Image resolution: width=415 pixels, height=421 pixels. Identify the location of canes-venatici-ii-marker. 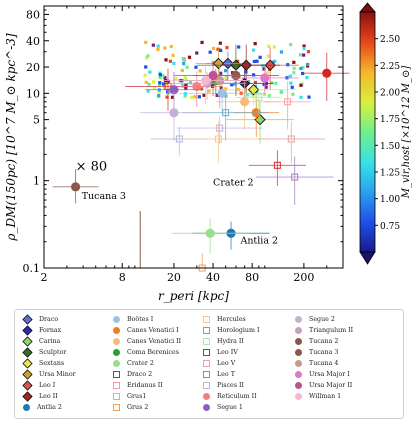
(245, 102).